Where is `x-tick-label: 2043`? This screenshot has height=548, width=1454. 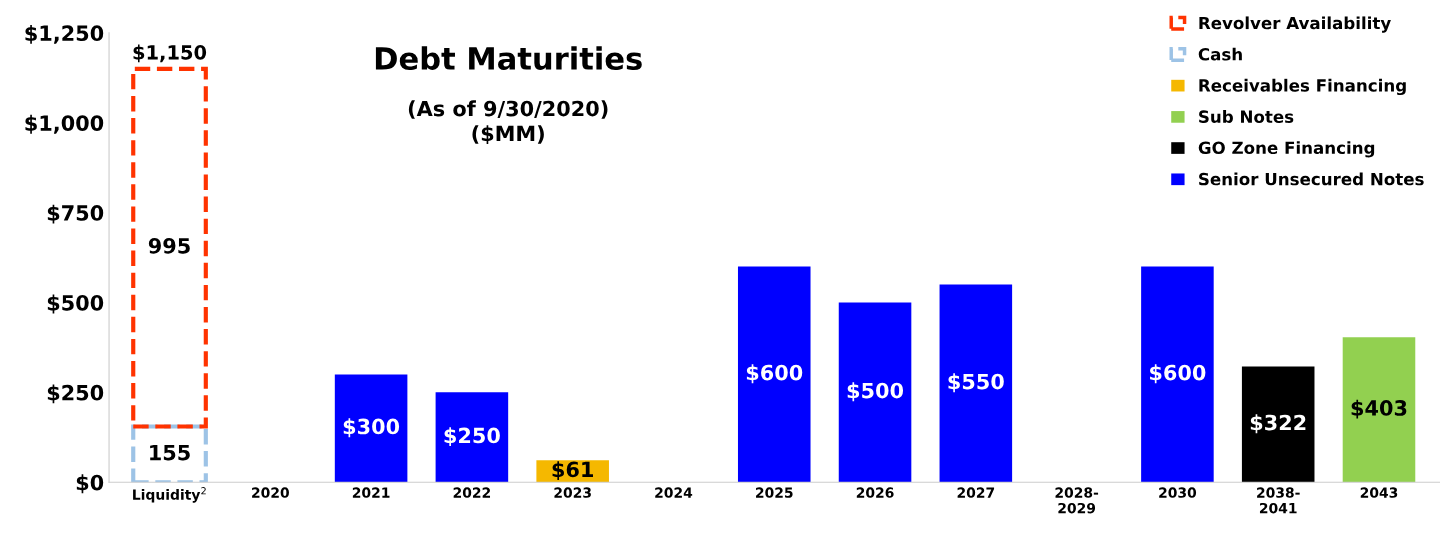 x-tick-label: 2043 is located at coordinates (1379, 492).